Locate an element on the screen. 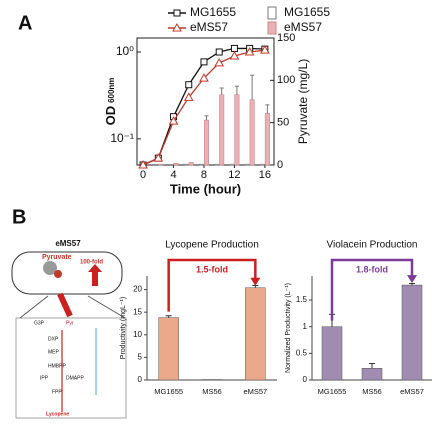 Image resolution: width=446 pixels, height=437 pixels. pathway-node: DXP is located at coordinates (53, 339).